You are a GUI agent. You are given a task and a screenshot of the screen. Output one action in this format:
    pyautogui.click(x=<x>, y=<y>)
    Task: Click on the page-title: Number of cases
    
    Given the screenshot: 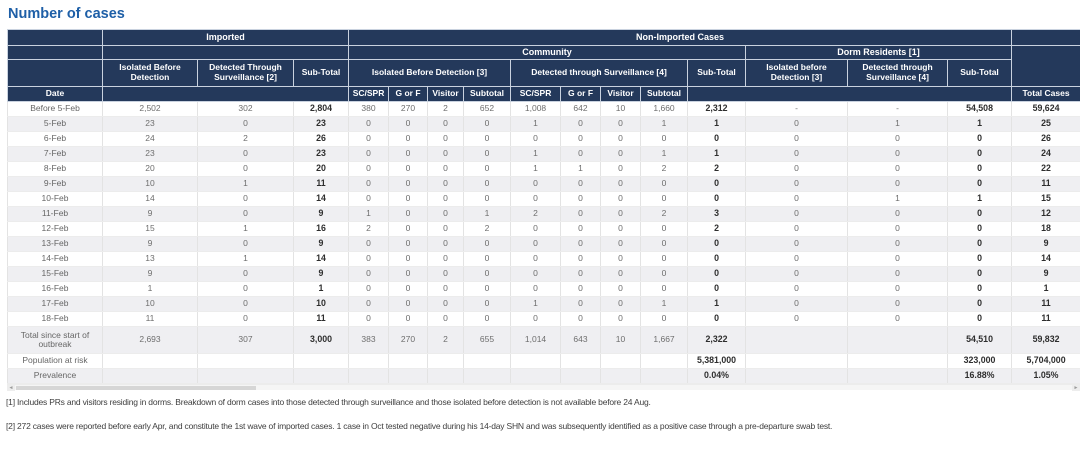 What is the action you would take?
    pyautogui.click(x=544, y=14)
    